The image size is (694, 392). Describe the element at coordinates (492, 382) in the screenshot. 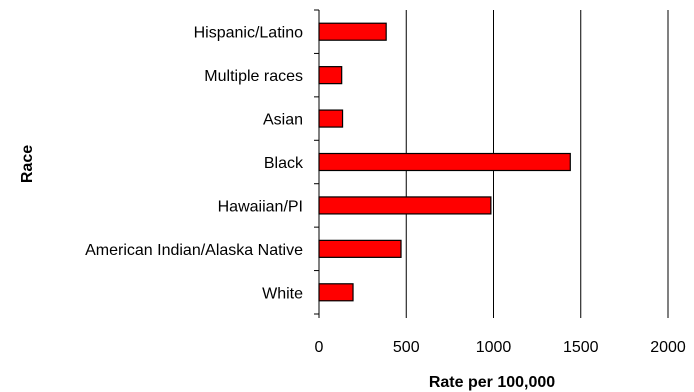

I see `x-axis-title: Rate per 100,000` at that location.